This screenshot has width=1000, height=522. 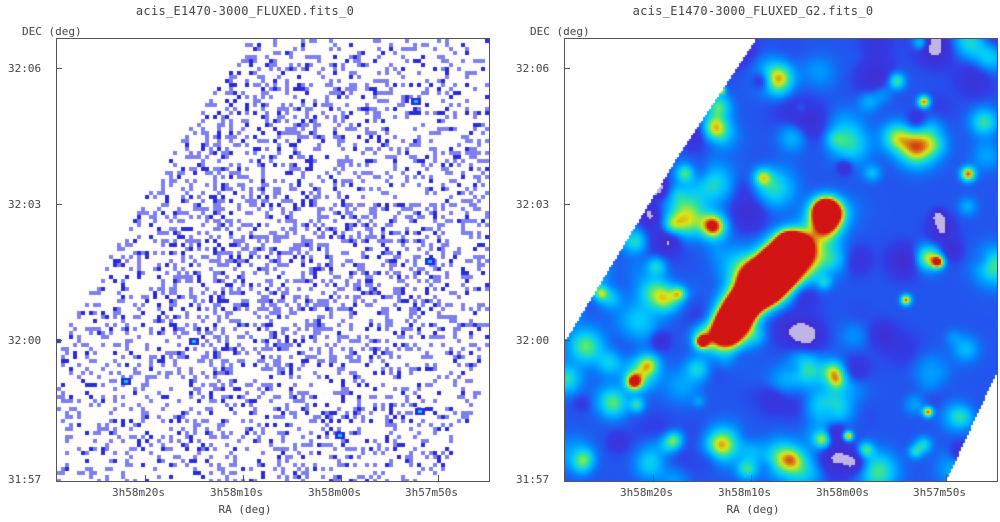 What do you see at coordinates (753, 11) in the screenshot?
I see `panel-title: acis_E1470-3000_FLUXED_G2.fits_0` at bounding box center [753, 11].